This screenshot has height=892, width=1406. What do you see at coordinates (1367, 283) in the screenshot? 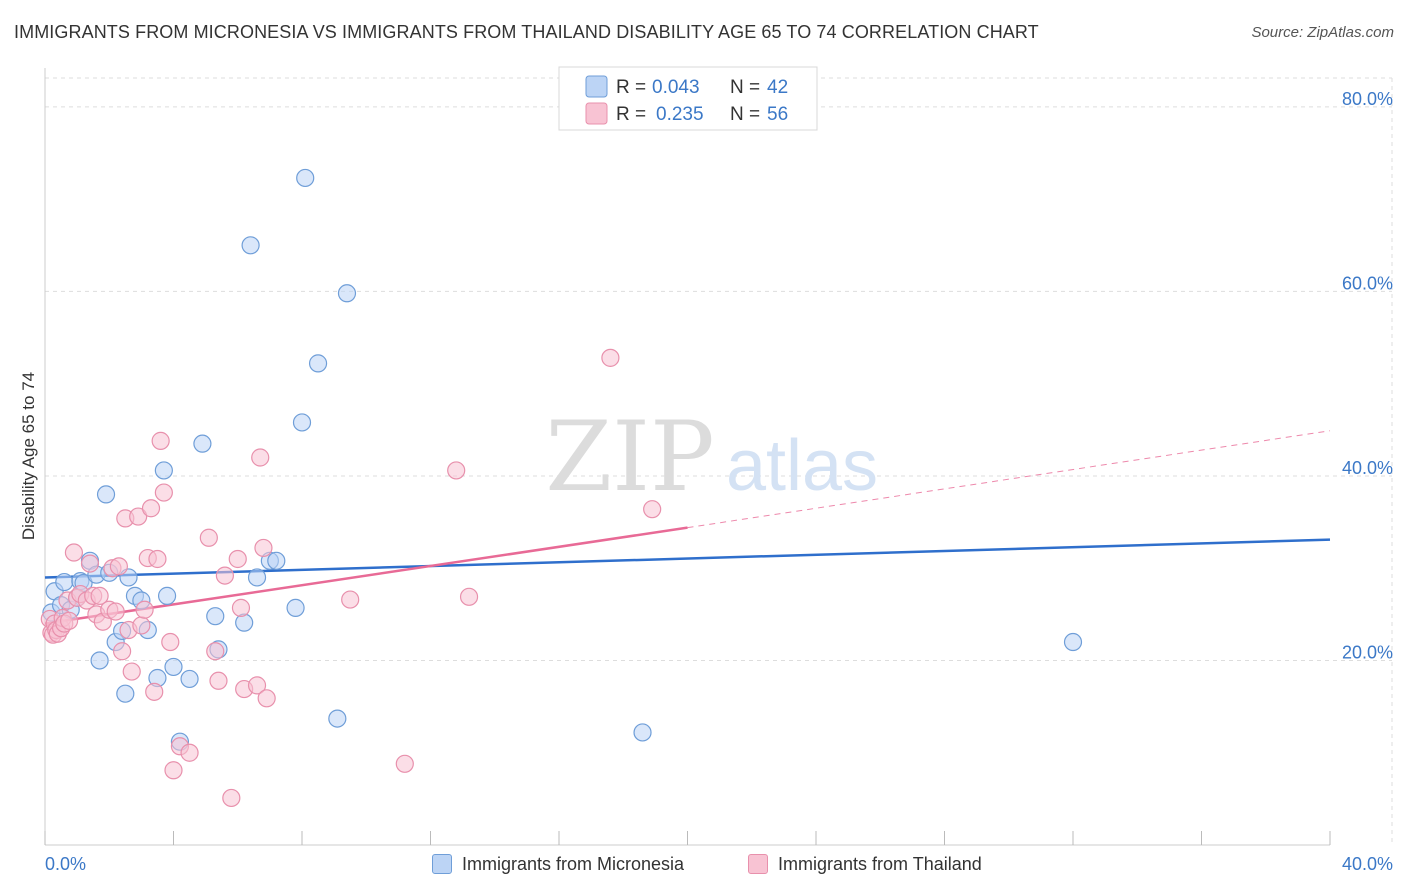
I see `y-tick-label: 60.0%` at bounding box center [1367, 283].